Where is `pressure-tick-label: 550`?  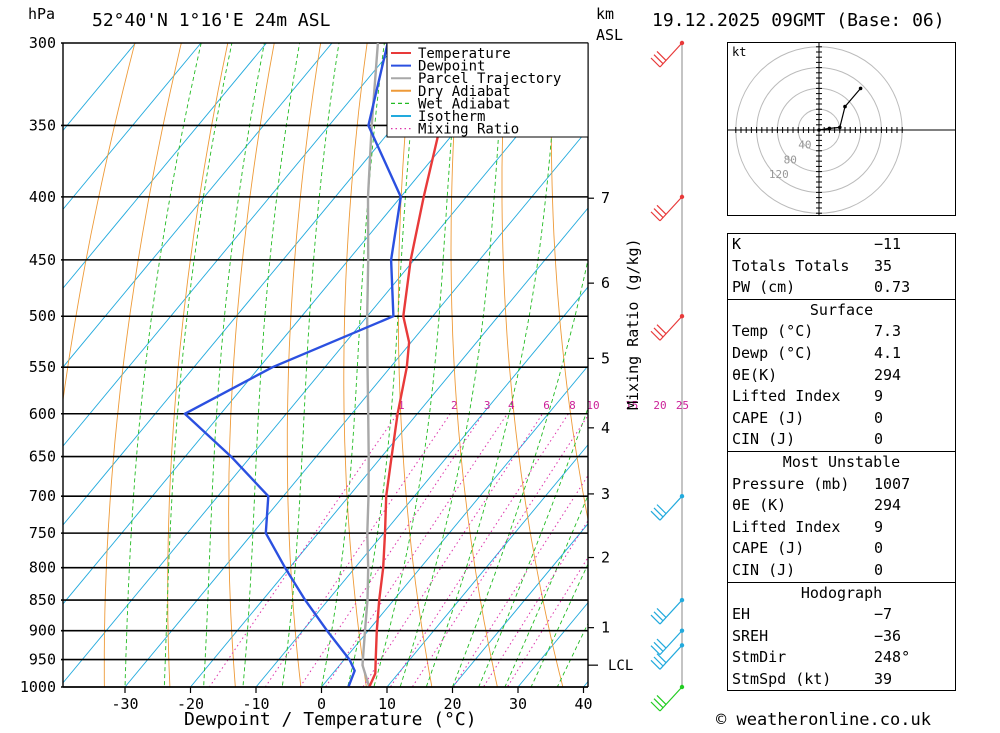
pressure-tick-label: 550 is located at coordinates (42, 367).